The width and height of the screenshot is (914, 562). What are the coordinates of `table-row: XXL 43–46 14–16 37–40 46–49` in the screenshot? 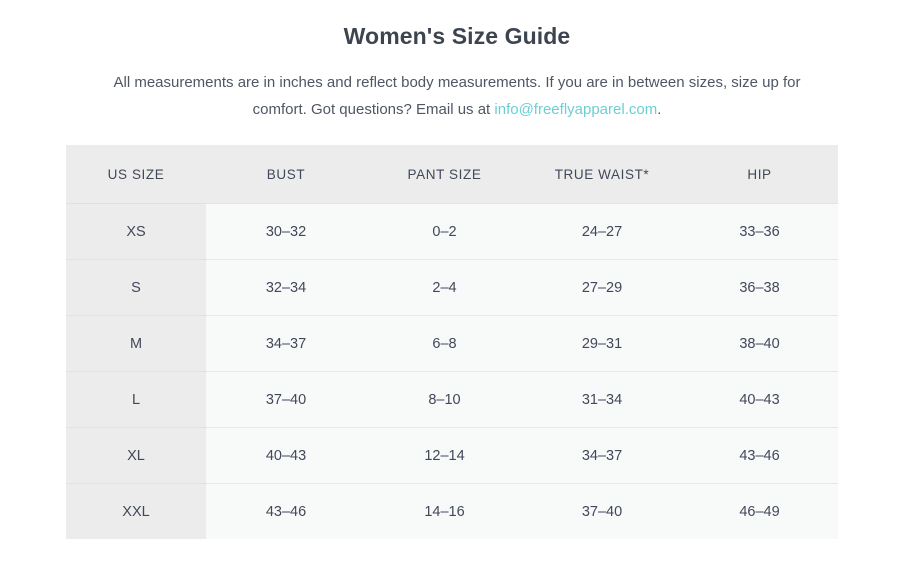 It's located at (452, 511).